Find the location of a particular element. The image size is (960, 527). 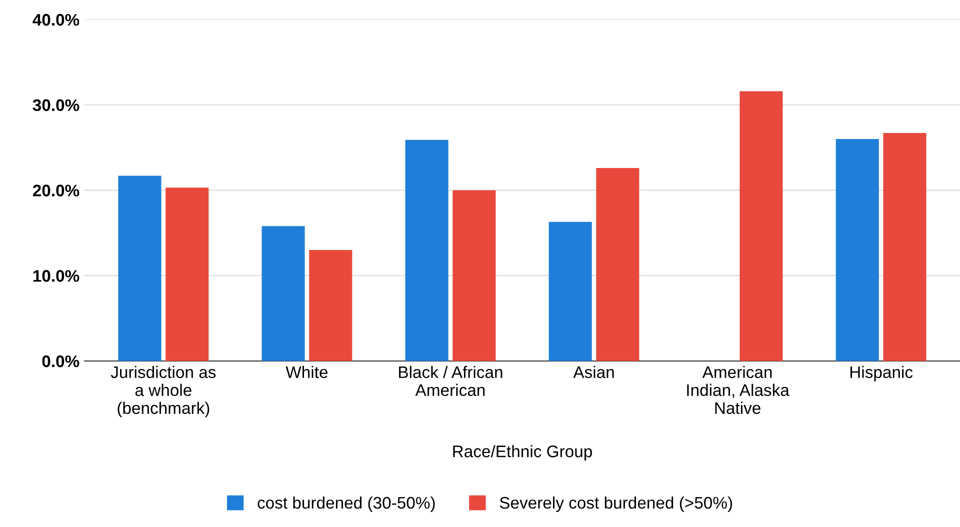

y-tick-label: 10.0% is located at coordinates (56, 276).